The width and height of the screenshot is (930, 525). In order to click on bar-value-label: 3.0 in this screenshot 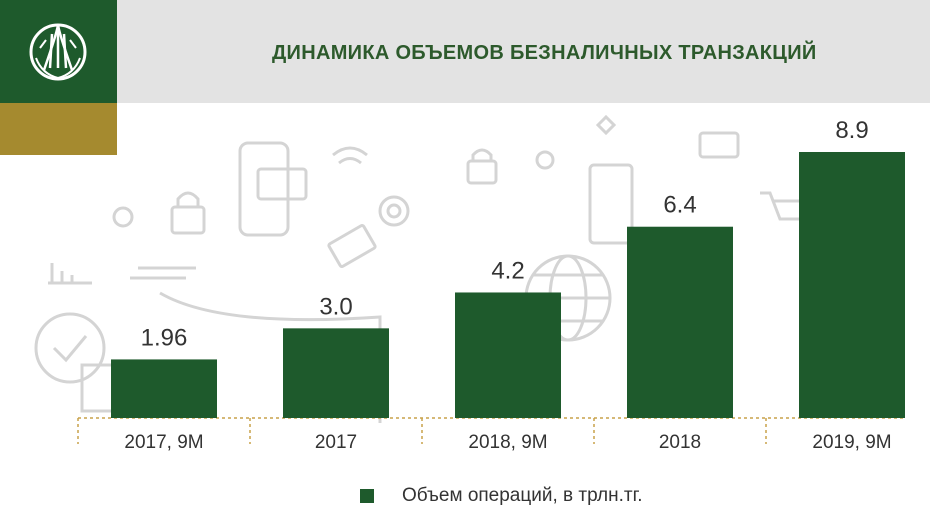, I will do `click(335, 306)`.